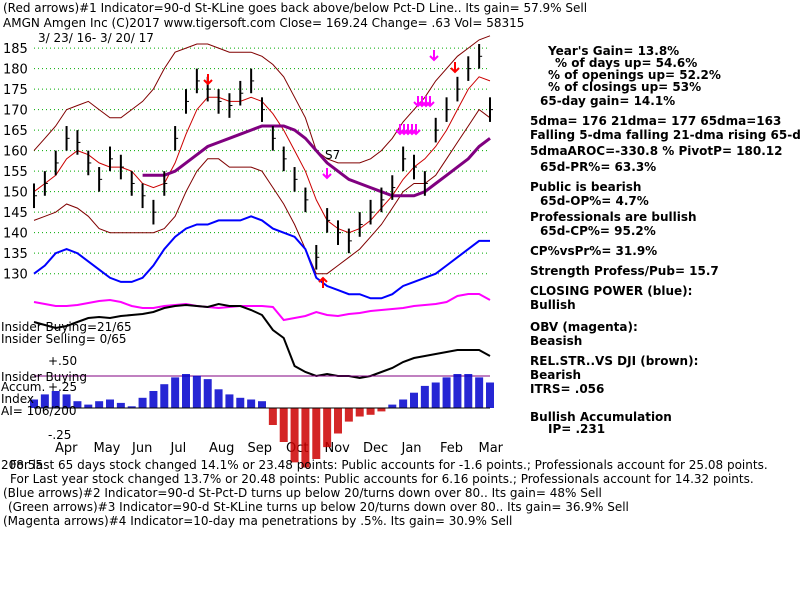 The image size is (800, 600). What do you see at coordinates (614, 361) in the screenshot?
I see `stat-line: REL.STR..VS DJI (brown):` at bounding box center [614, 361].